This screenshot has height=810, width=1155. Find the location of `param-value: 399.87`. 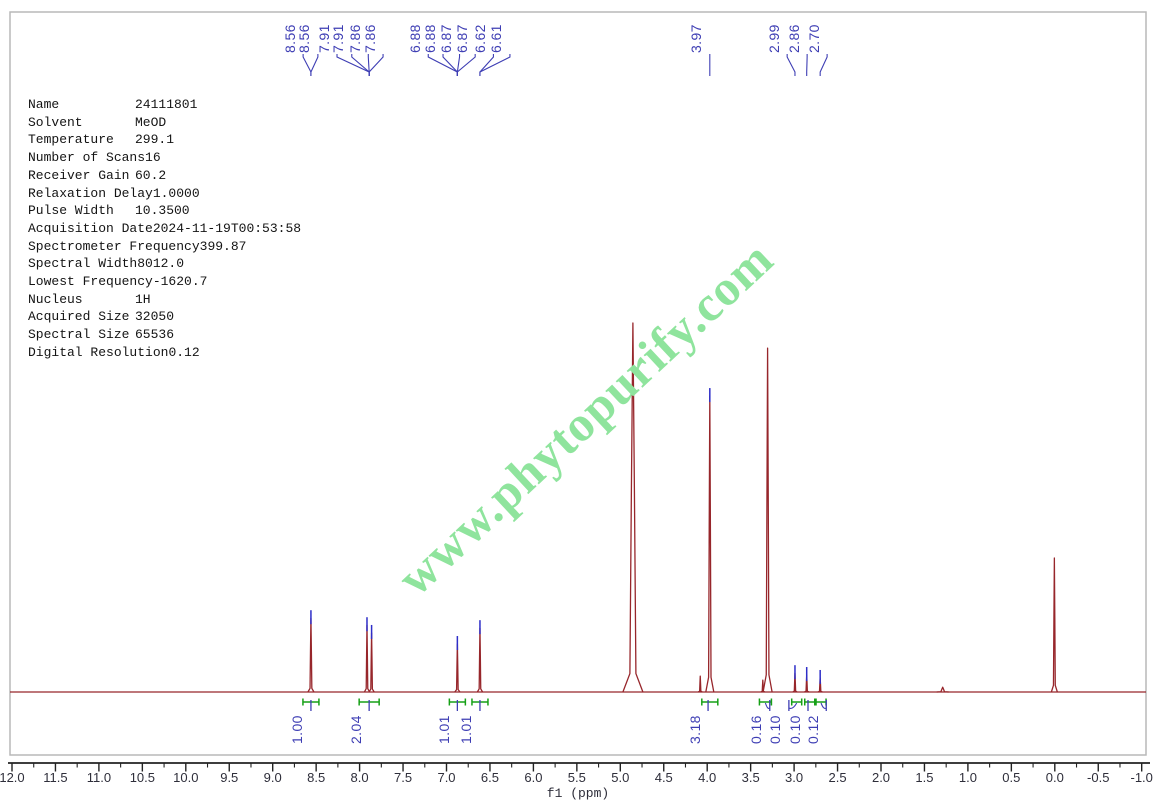

param-value: 399.87 is located at coordinates (223, 246).